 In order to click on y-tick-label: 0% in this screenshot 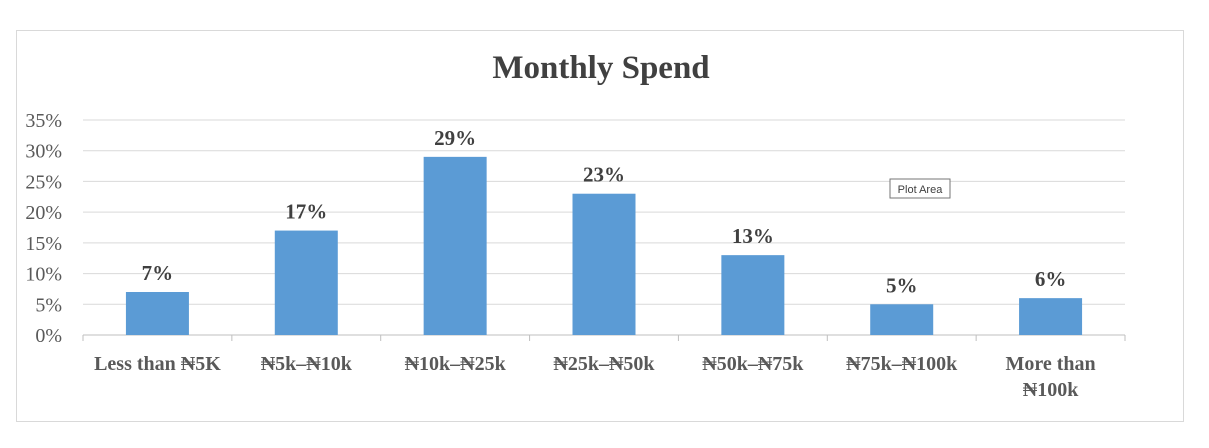, I will do `click(48, 336)`.